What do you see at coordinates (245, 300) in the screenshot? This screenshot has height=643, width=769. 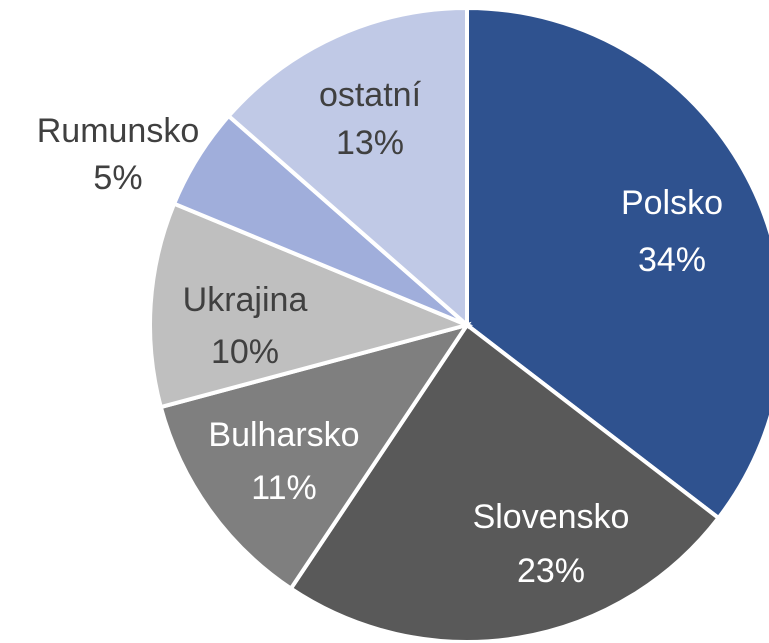 I see `slice-label: Ukrajina` at bounding box center [245, 300].